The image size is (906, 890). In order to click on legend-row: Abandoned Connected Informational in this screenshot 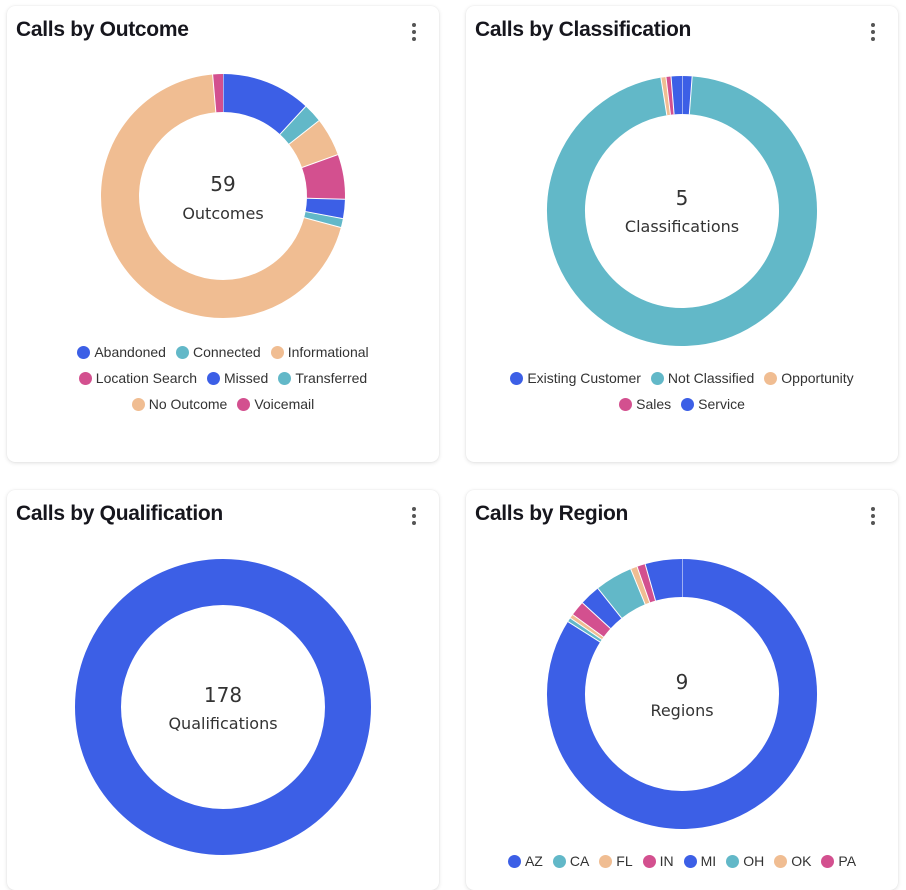, I will do `click(223, 352)`.